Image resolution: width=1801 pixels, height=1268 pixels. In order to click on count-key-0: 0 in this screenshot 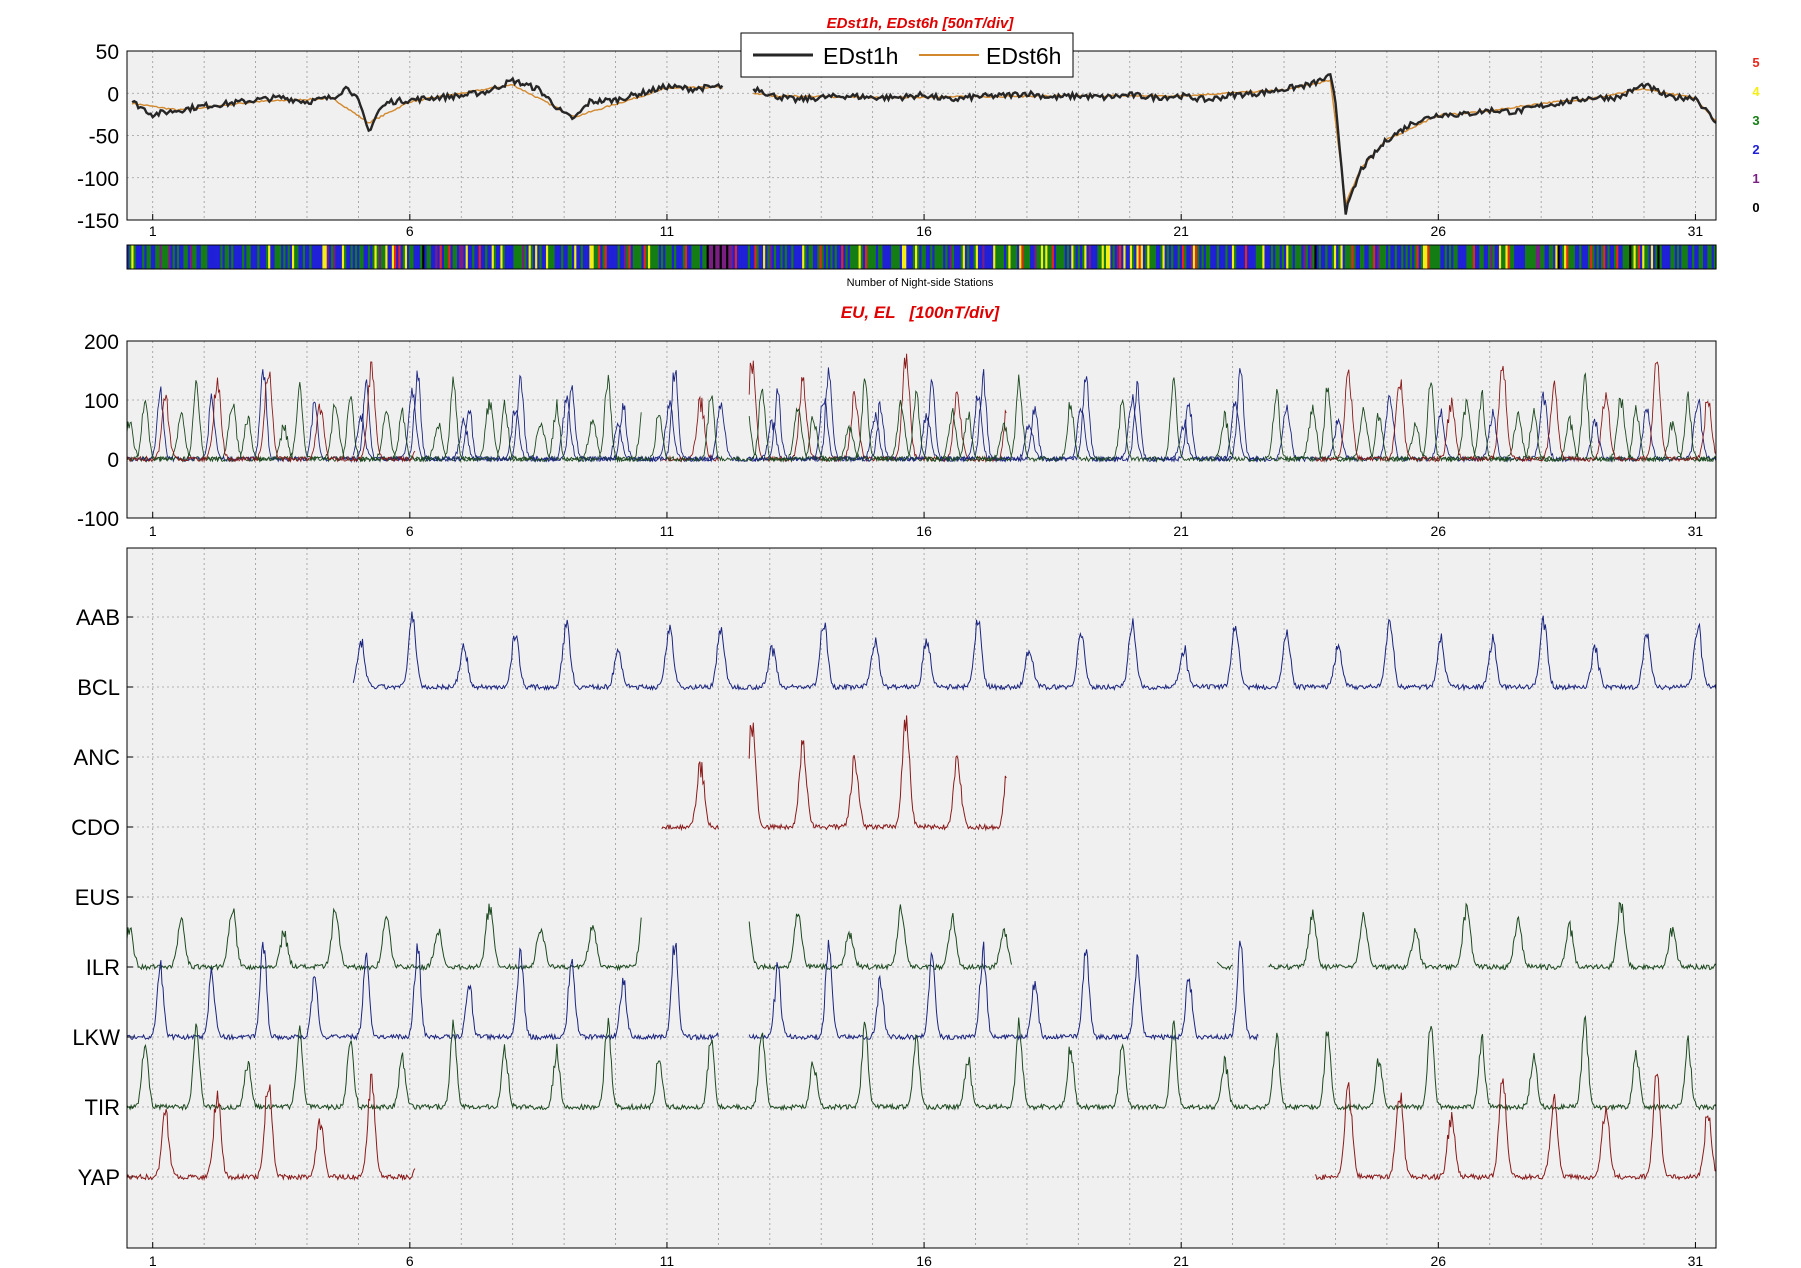, I will do `click(1755, 207)`.